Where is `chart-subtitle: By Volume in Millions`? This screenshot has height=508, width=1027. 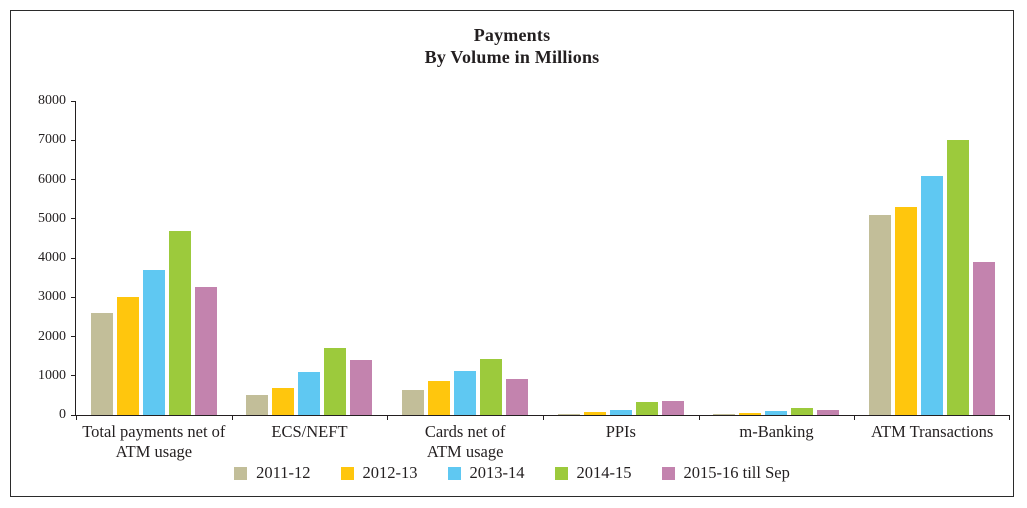 chart-subtitle: By Volume in Millions is located at coordinates (512, 57).